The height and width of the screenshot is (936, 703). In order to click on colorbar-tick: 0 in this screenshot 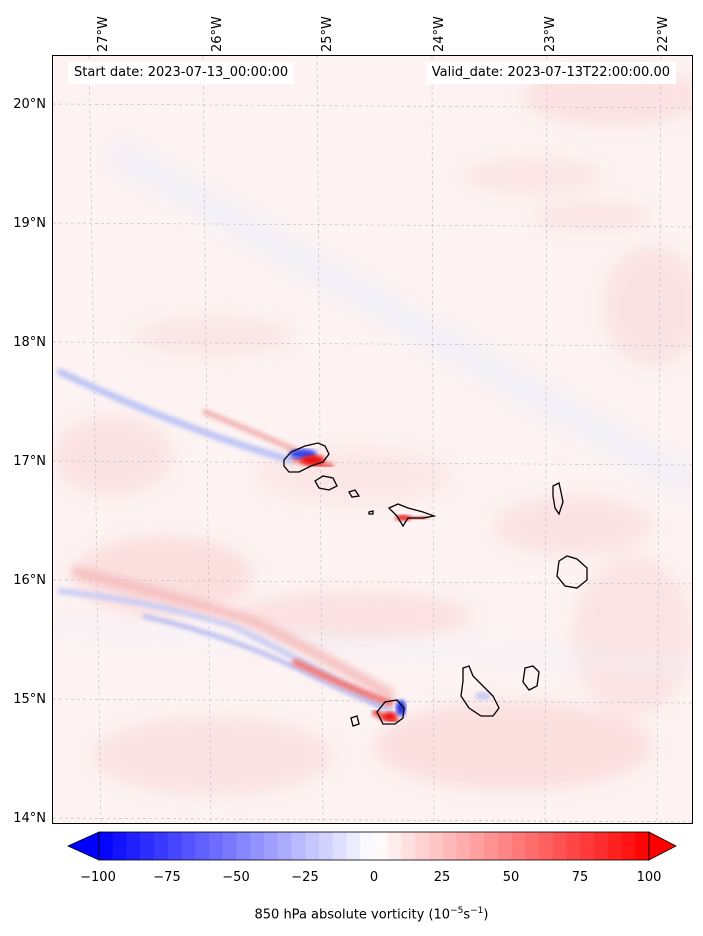, I will do `click(374, 877)`.